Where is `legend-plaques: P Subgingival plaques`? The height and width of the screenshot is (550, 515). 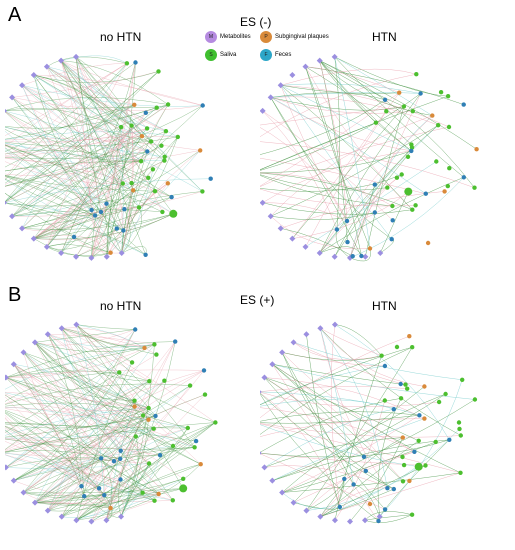 legend-plaques: P Subgingival plaques is located at coordinates (294, 37).